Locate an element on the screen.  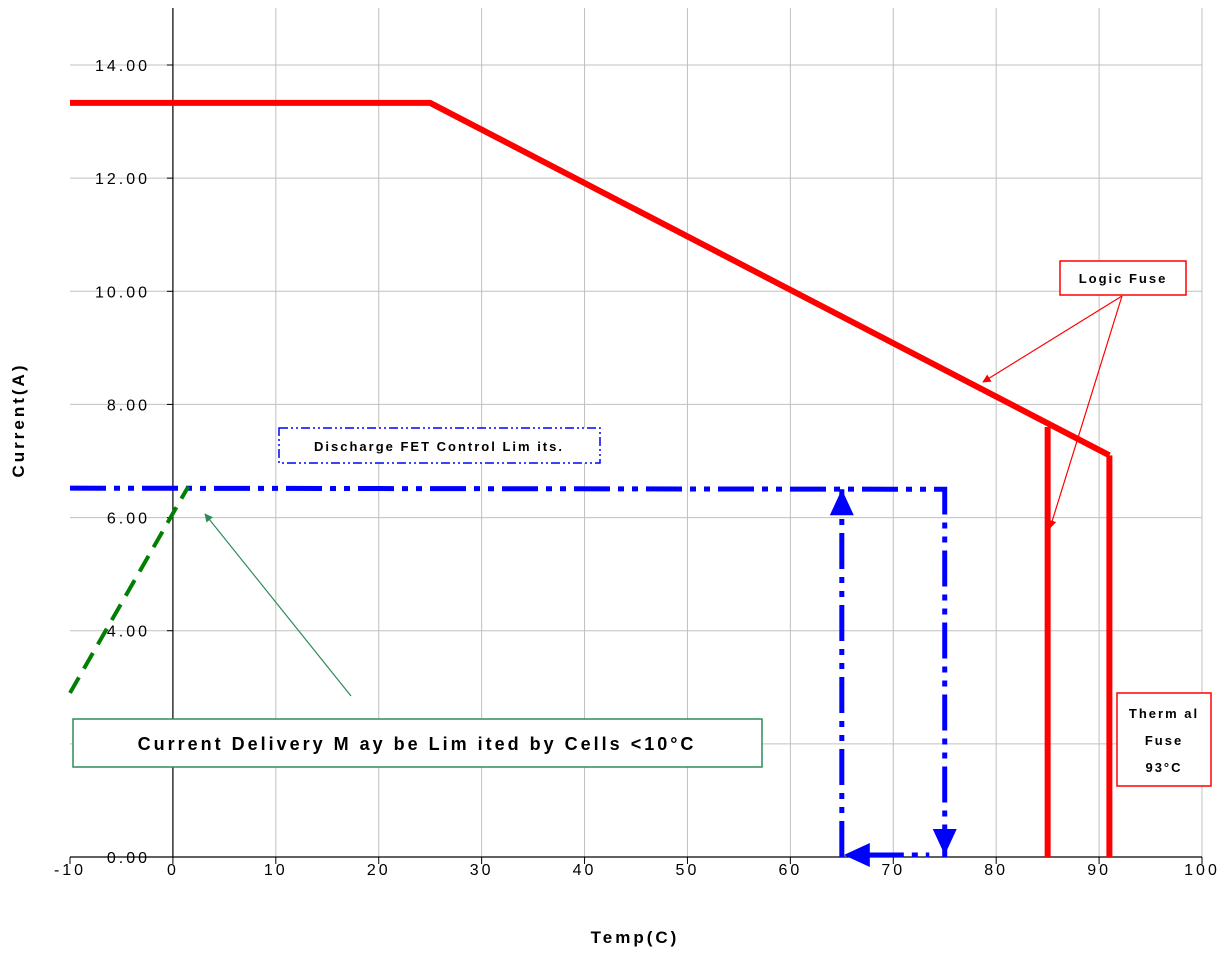
y-tick-label: 10.00 is located at coordinates (122, 292).